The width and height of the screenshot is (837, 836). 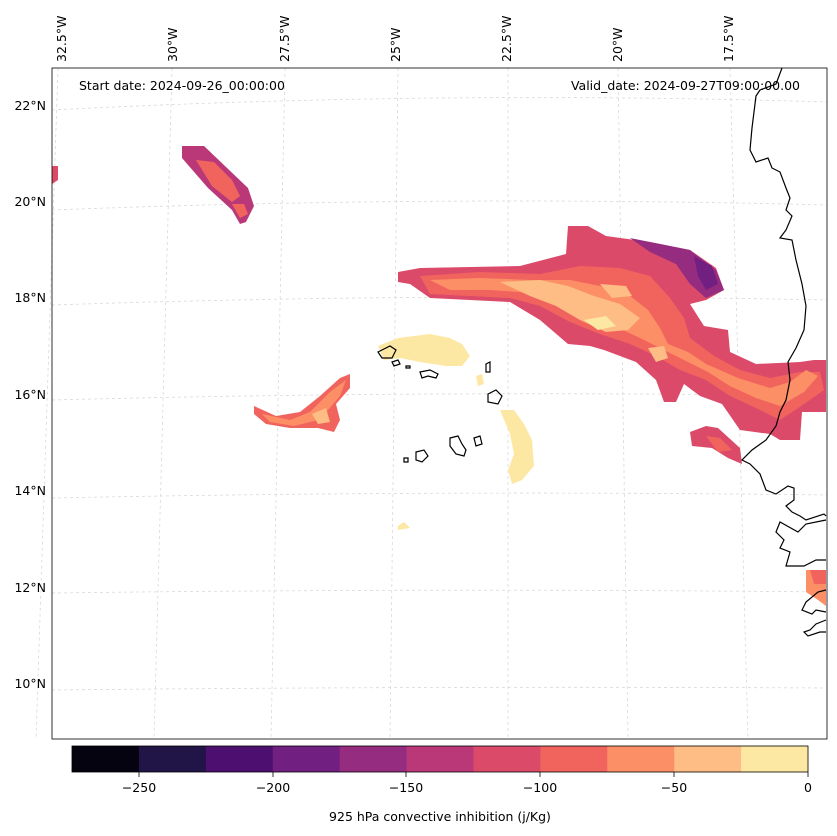 What do you see at coordinates (55, 175) in the screenshot?
I see `cin-region-west-edge` at bounding box center [55, 175].